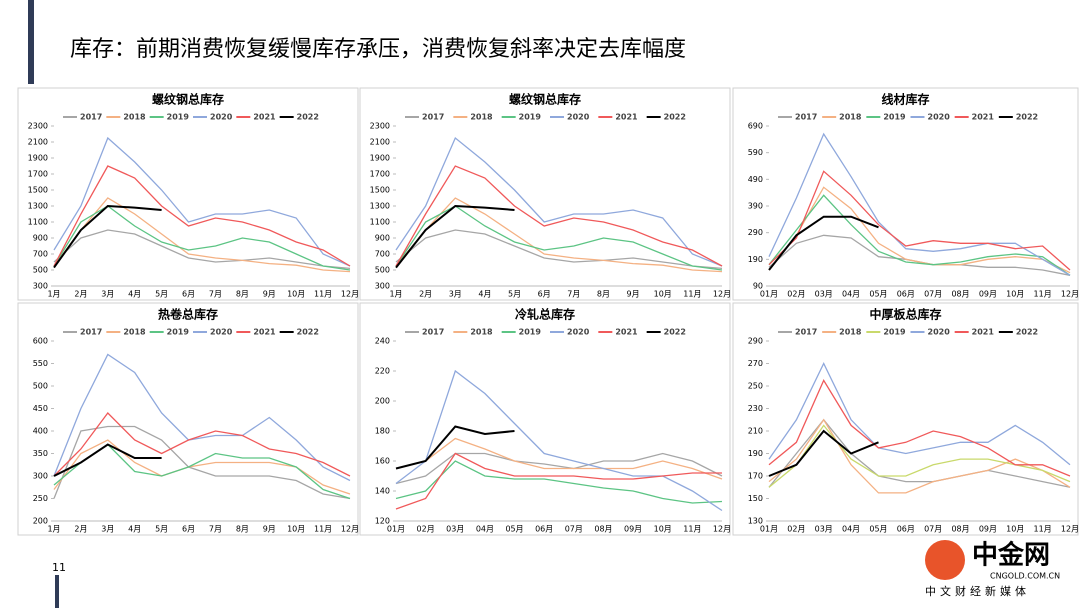 The image size is (1080, 608). Describe the element at coordinates (663, 529) in the screenshot. I see `x-tick-label: 10月` at that location.